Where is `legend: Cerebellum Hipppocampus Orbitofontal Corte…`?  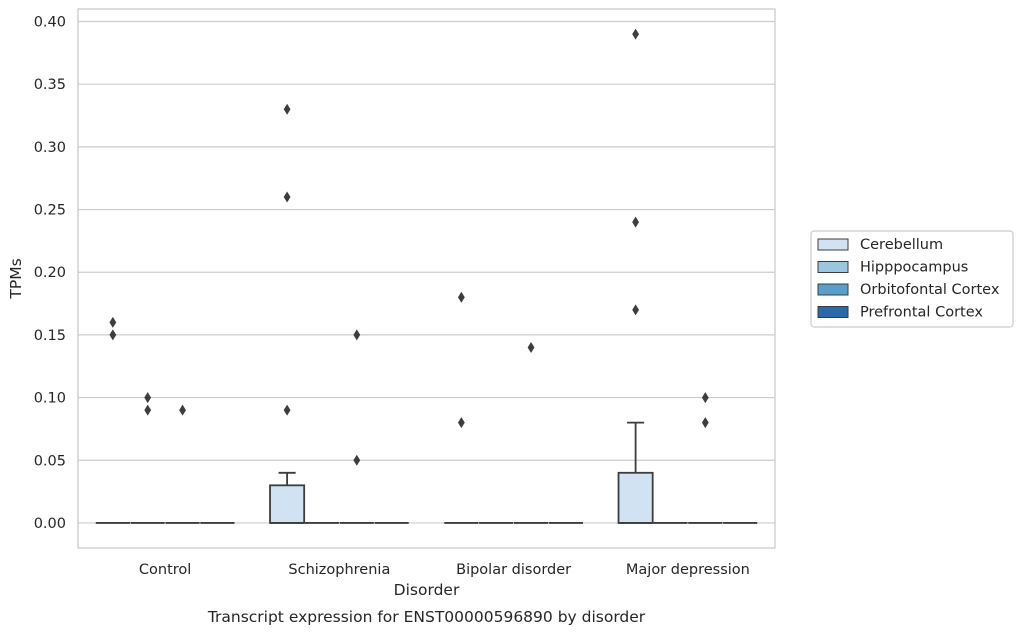
legend: Cerebellum Hipppocampus Orbitofontal Corte… is located at coordinates (912, 279).